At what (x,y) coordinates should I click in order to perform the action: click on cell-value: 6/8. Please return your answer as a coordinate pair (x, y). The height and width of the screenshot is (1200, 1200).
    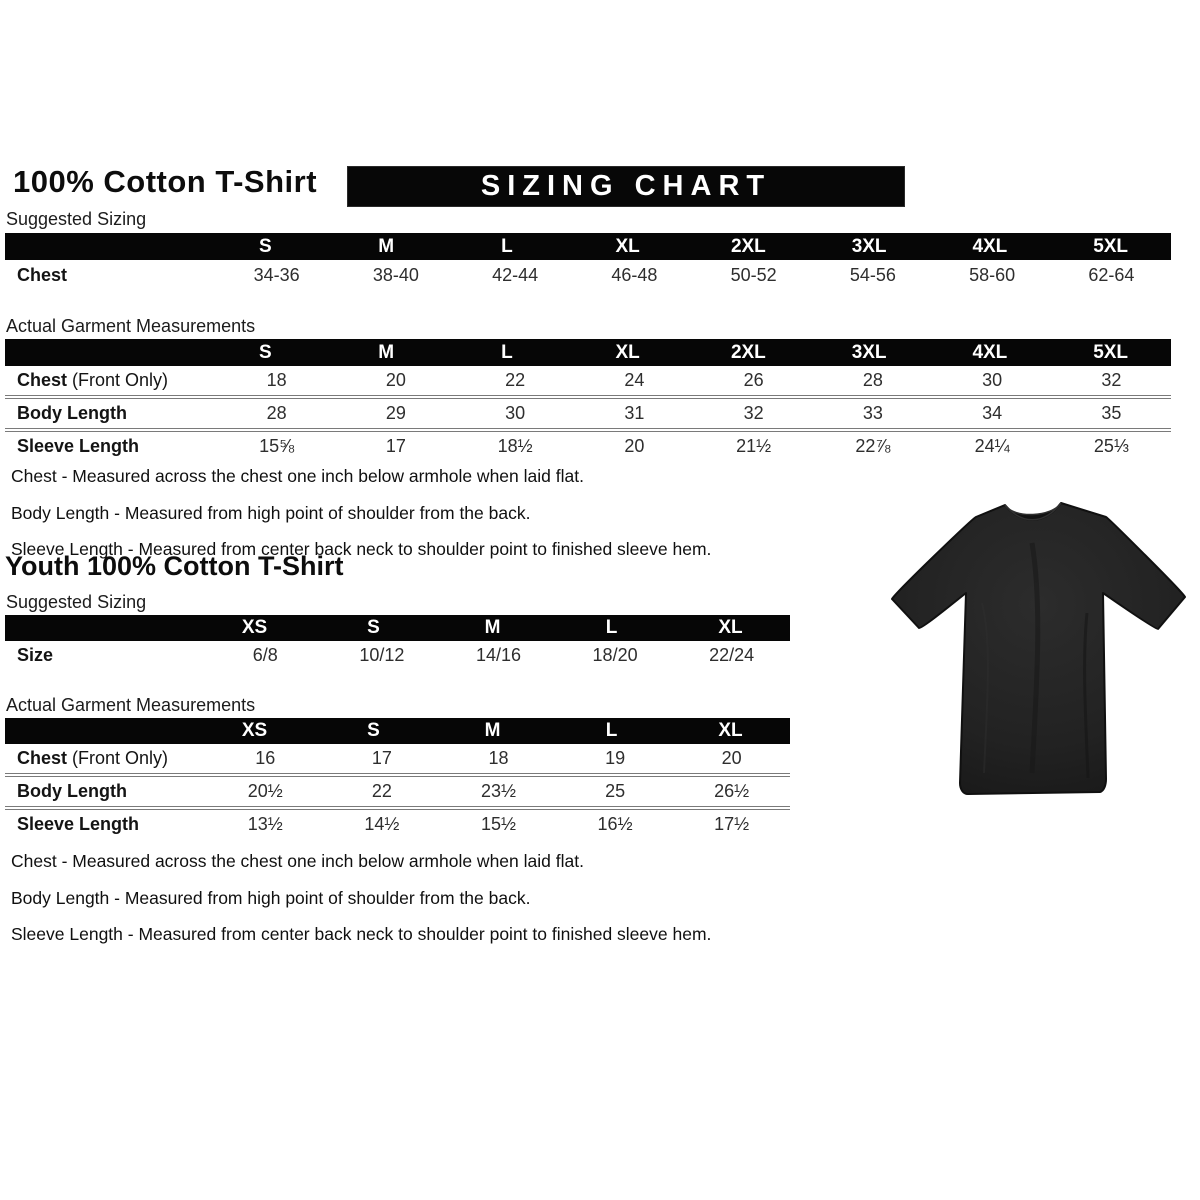
    Looking at the image, I should click on (265, 655).